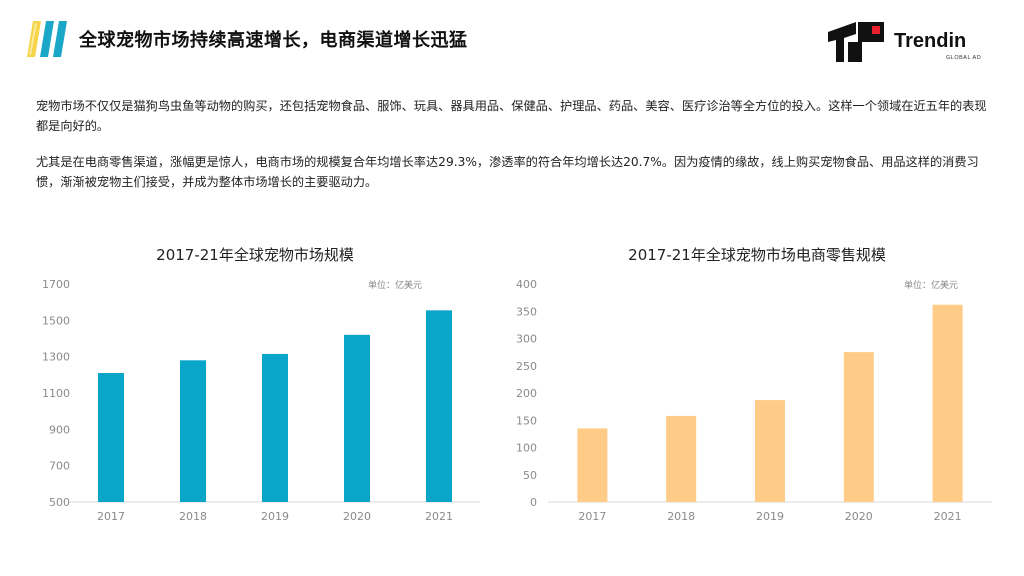  What do you see at coordinates (526, 448) in the screenshot?
I see `y-tick-label: 100` at bounding box center [526, 448].